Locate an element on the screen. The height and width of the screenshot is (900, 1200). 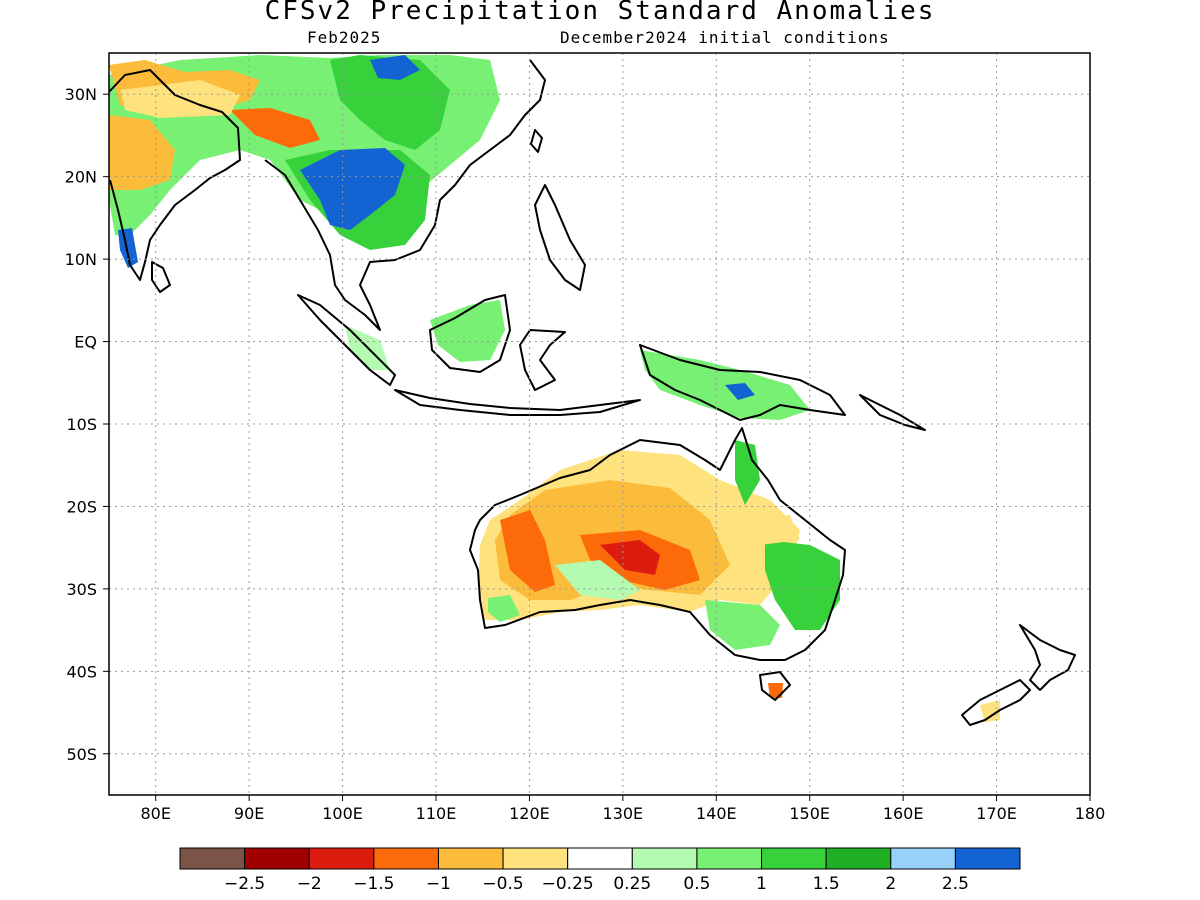
lon-tick-label: 120E is located at coordinates (529, 813).